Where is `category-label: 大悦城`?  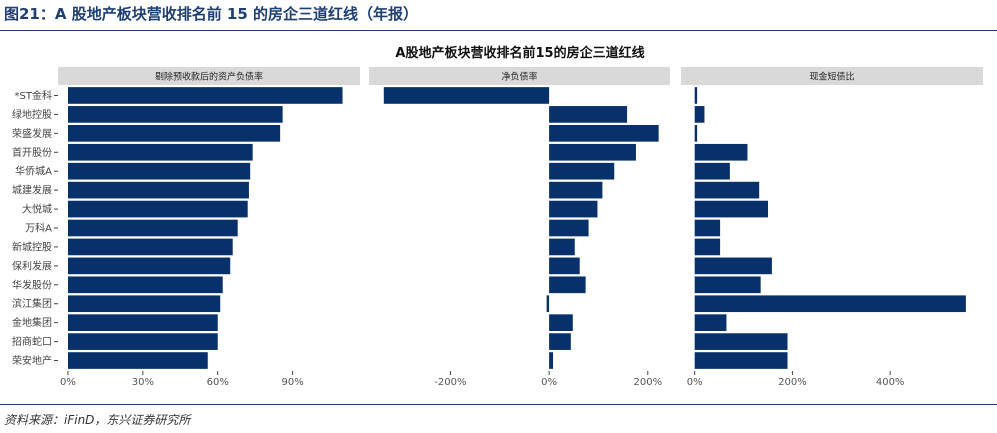 category-label: 大悦城 is located at coordinates (37, 209).